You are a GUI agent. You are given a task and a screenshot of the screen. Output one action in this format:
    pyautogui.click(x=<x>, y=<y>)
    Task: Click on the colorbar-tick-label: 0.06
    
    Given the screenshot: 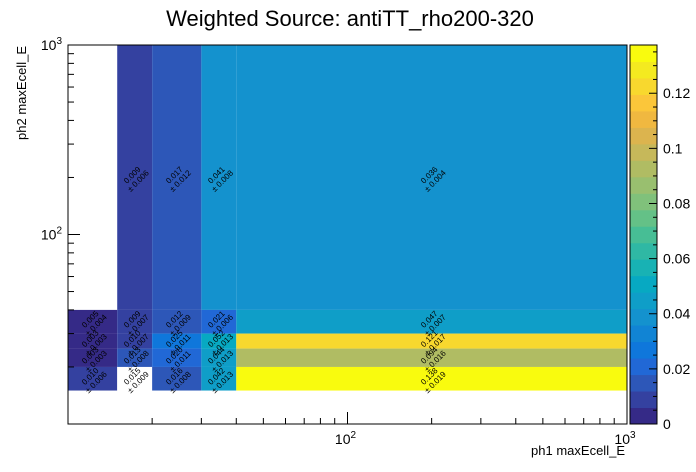 What is the action you would take?
    pyautogui.click(x=676, y=259)
    